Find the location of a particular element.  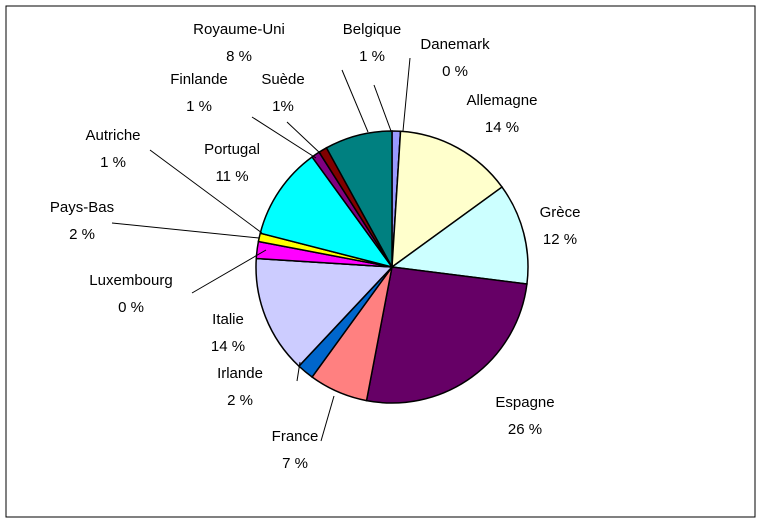

slice-value-label: 12 % is located at coordinates (560, 239).